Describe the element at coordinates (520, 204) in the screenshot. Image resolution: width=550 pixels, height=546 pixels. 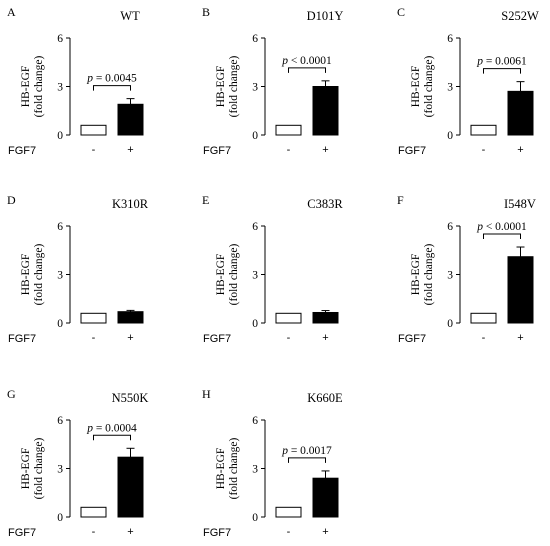
I see `panel-title: I548V` at that location.